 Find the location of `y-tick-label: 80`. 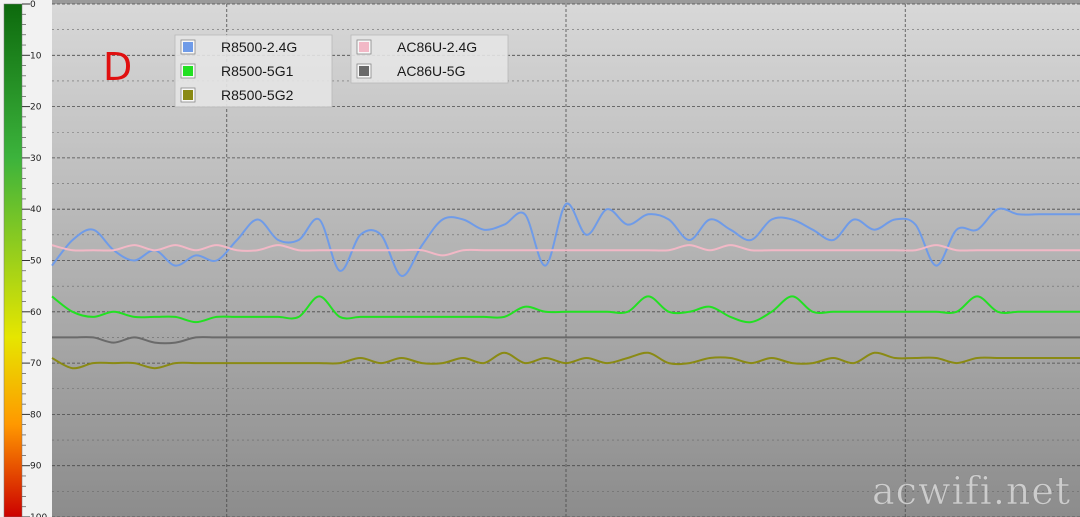

y-tick-label: 80 is located at coordinates (36, 415).